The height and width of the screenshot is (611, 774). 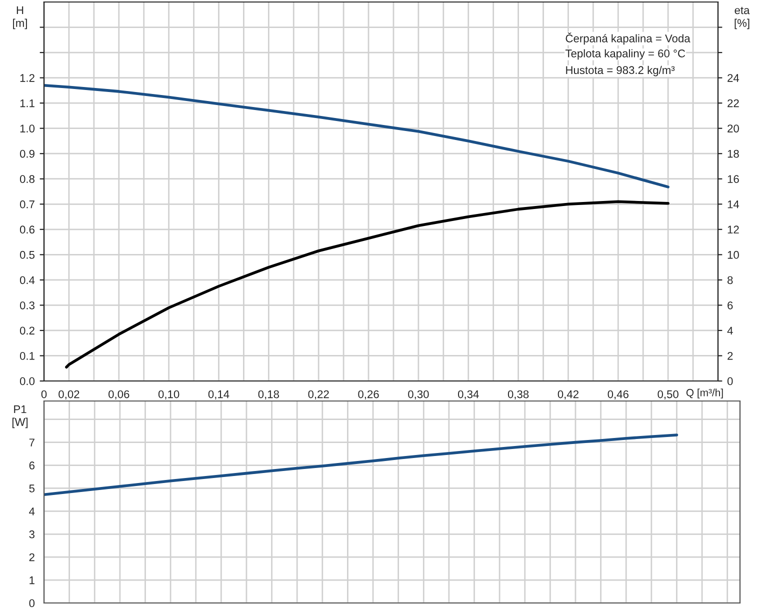 What do you see at coordinates (32, 512) in the screenshot?
I see `y-tick-label: 4` at bounding box center [32, 512].